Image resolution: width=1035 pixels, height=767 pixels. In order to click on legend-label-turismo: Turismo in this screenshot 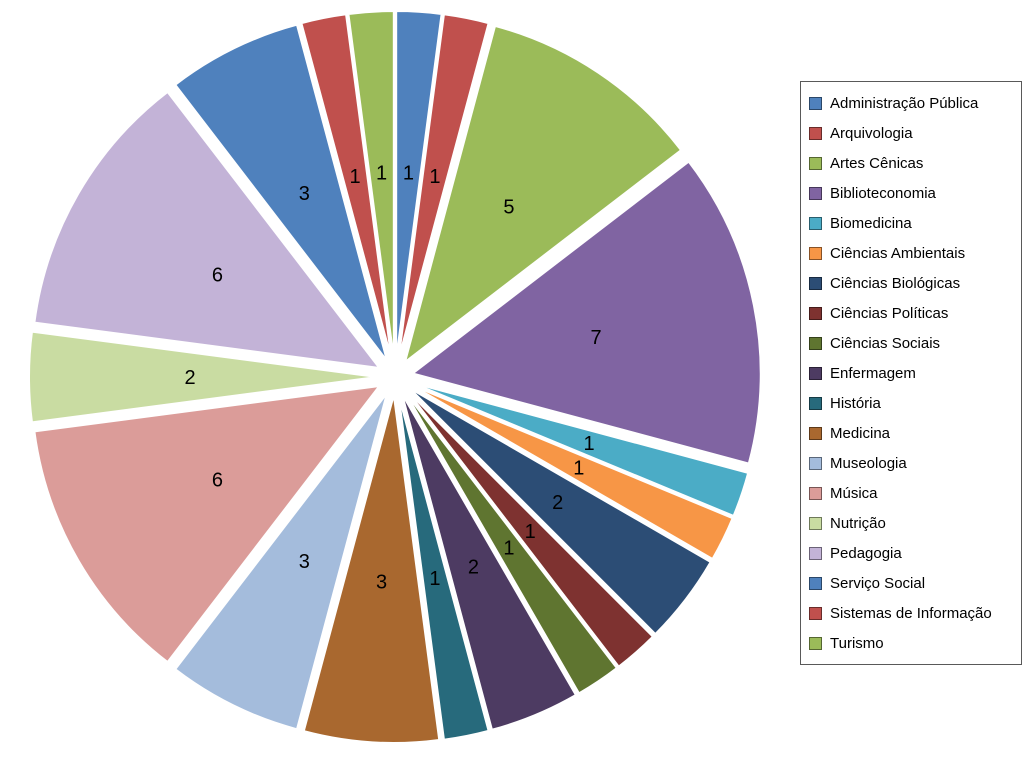, I will do `click(857, 643)`.